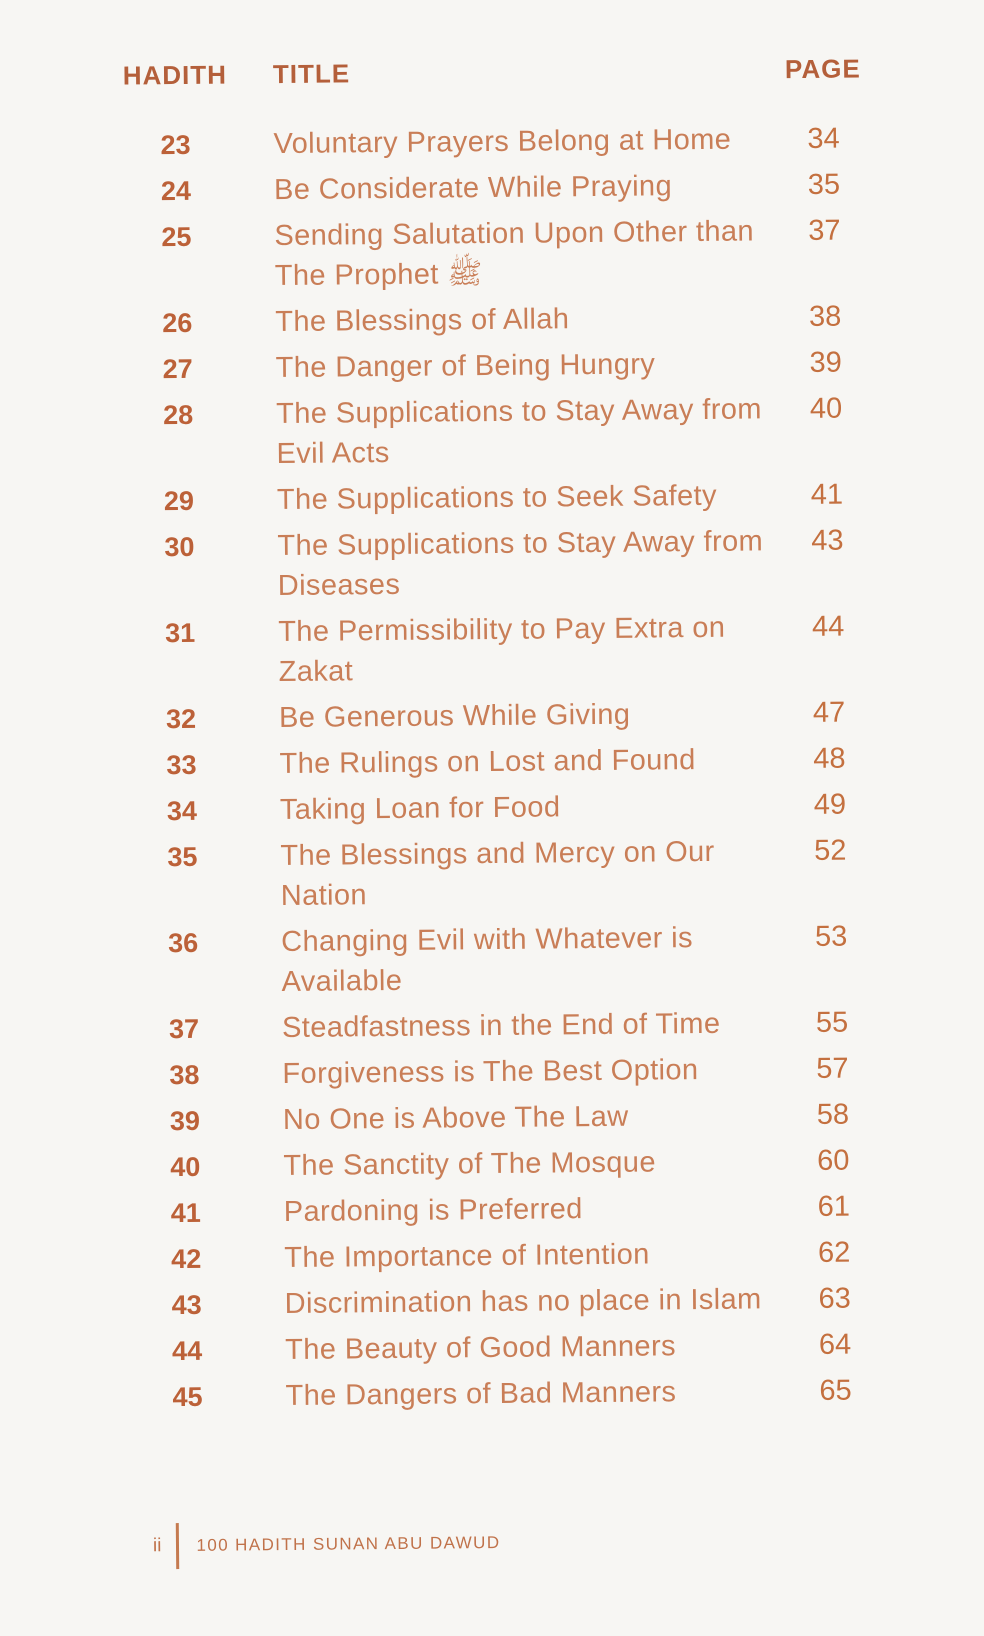 Image resolution: width=984 pixels, height=1636 pixels. Describe the element at coordinates (455, 1118) in the screenshot. I see `entry-title-line: No One is Above The Law` at that location.